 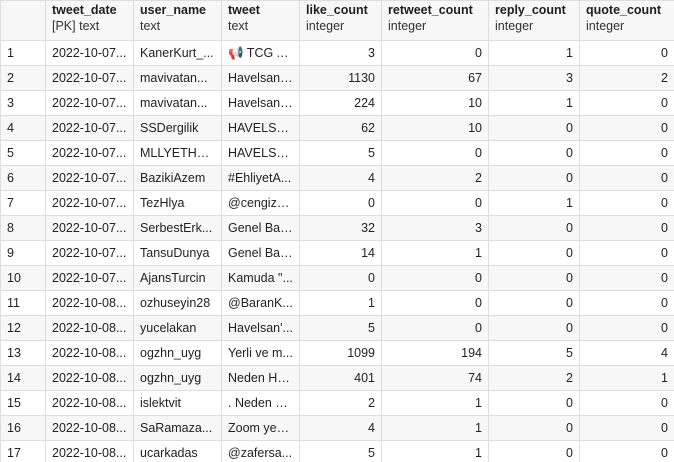 I want to click on cell-retweet-count: 74, so click(x=435, y=378).